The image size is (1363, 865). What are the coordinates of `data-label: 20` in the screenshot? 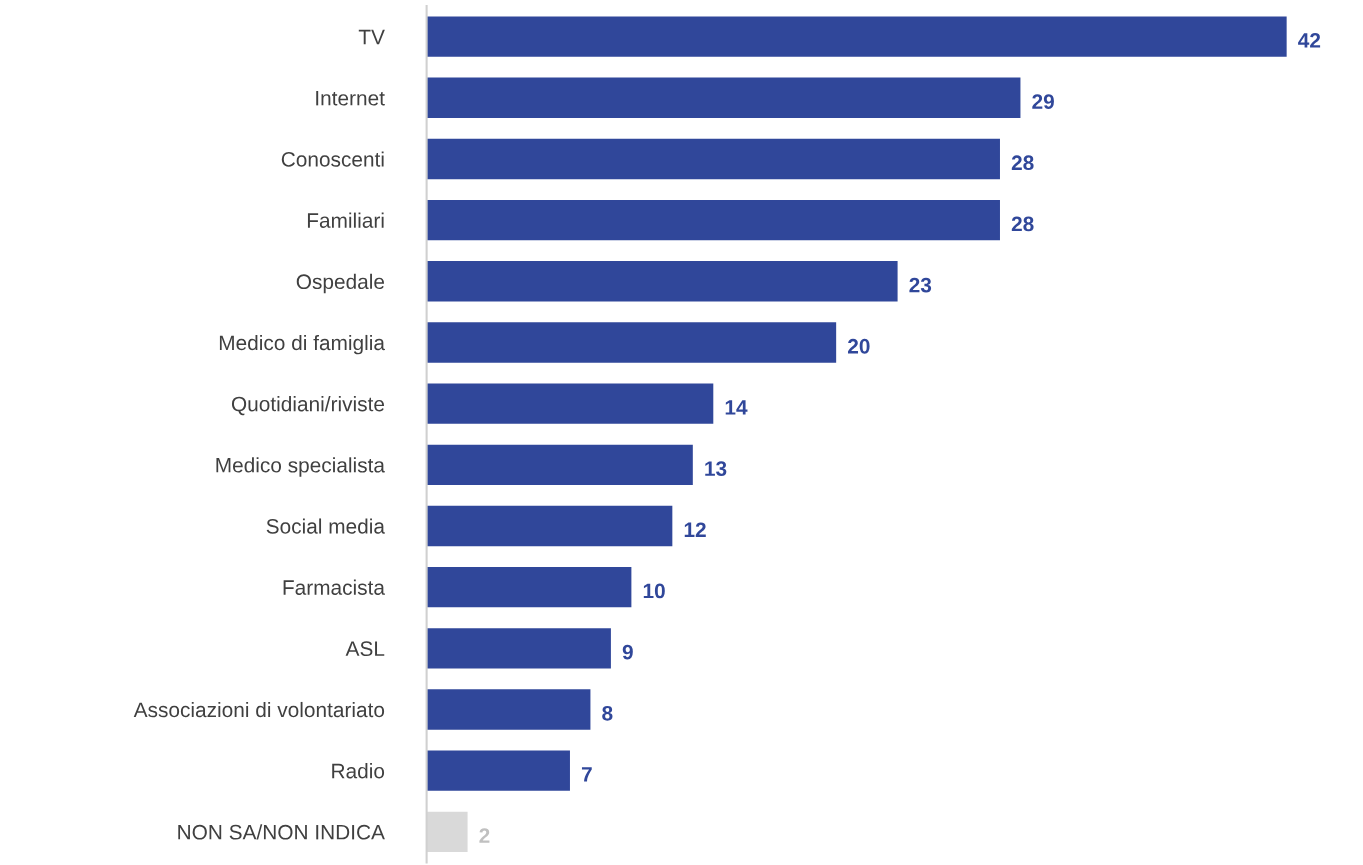 It's located at (858, 346).